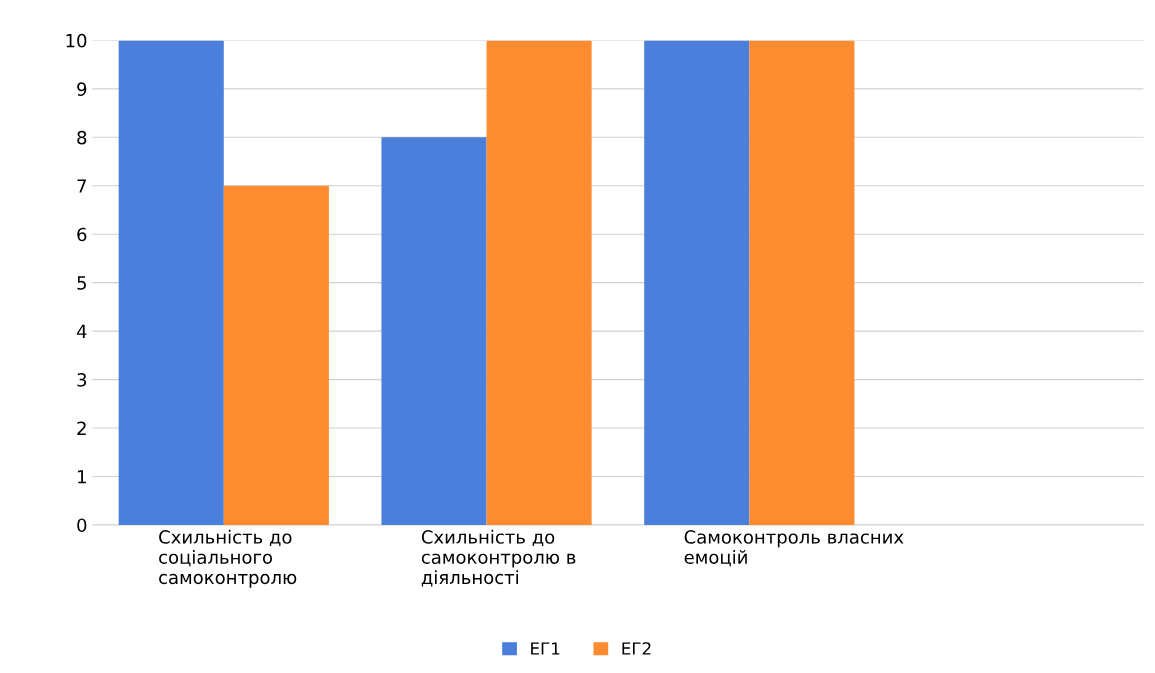  What do you see at coordinates (228, 558) in the screenshot?
I see `x-tick-label: Схильність до соціального самоконтролю` at bounding box center [228, 558].